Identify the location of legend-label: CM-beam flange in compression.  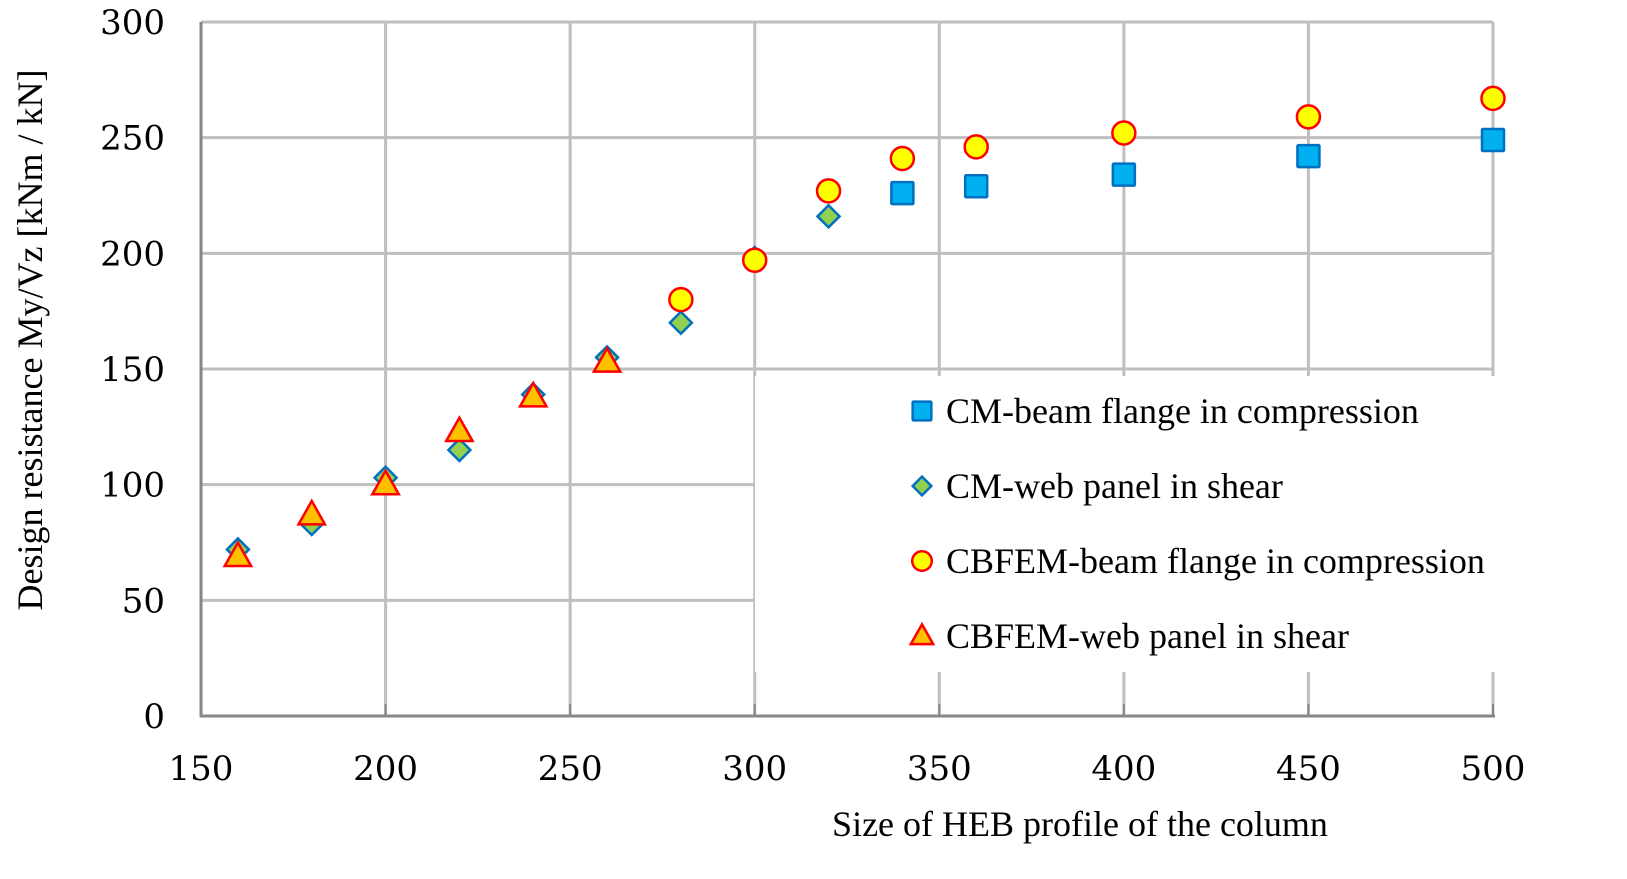
(1182, 411).